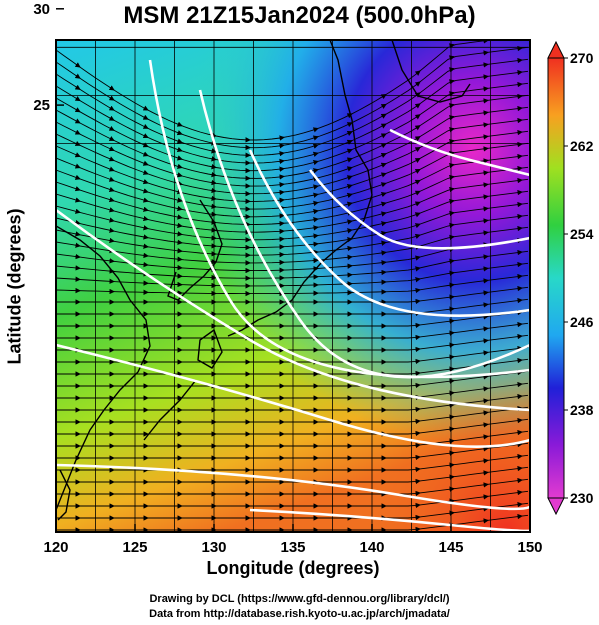 The height and width of the screenshot is (625, 599). I want to click on colorbar-tick-label: 246, so click(582, 322).